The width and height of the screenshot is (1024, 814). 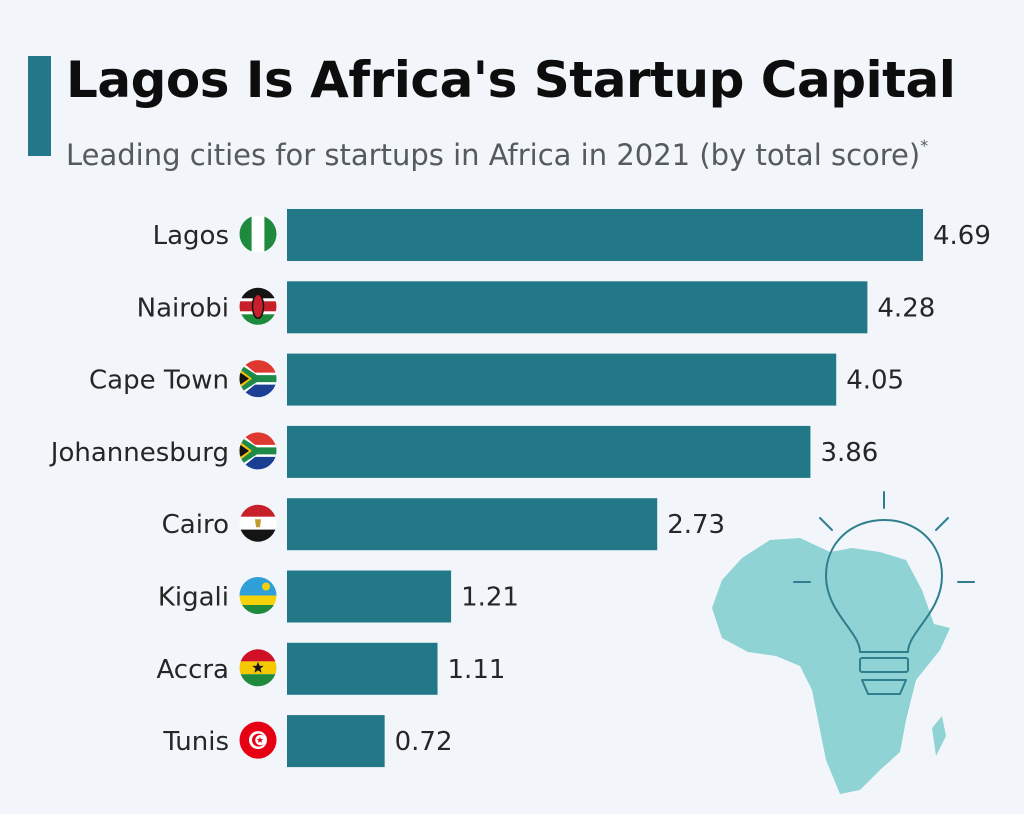 I want to click on category-label: Kigali, so click(x=193, y=598).